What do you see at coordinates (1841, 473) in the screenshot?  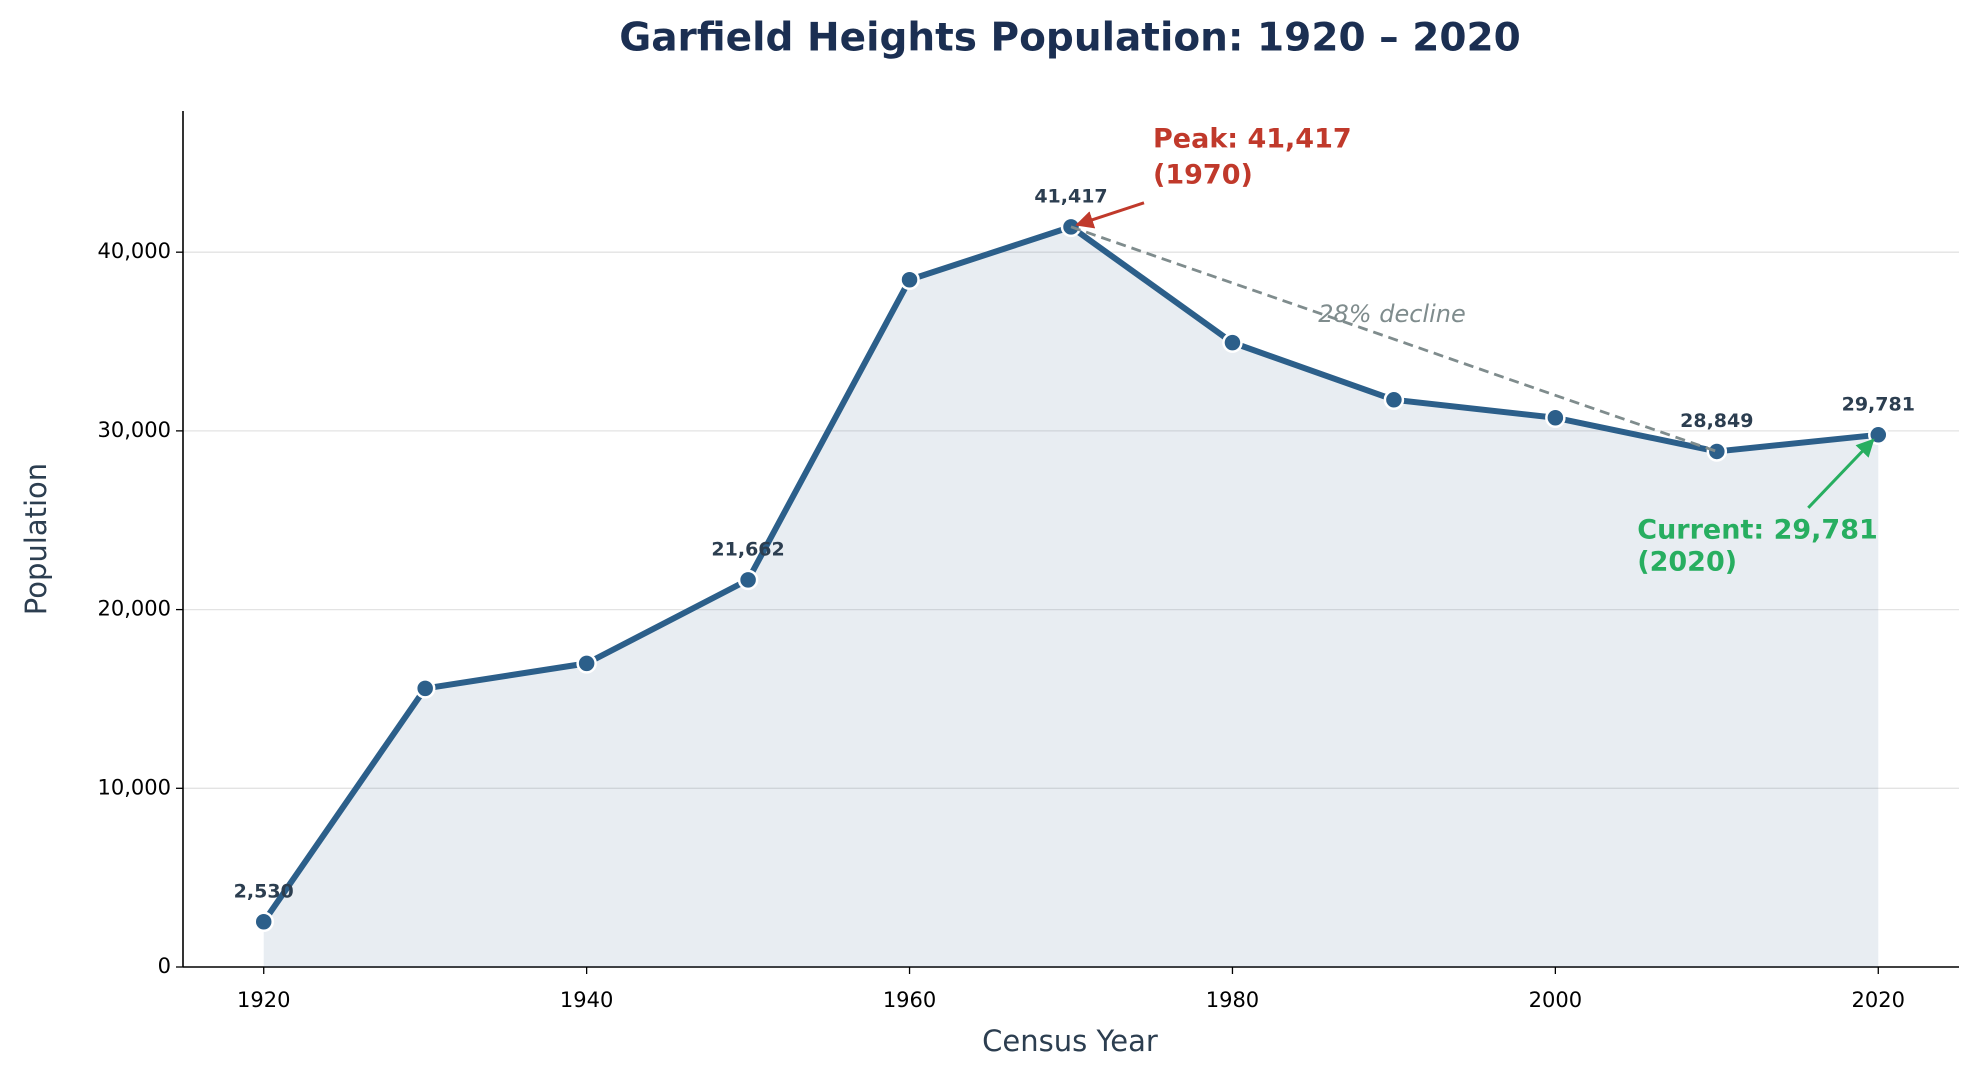 I see `current-arrow` at bounding box center [1841, 473].